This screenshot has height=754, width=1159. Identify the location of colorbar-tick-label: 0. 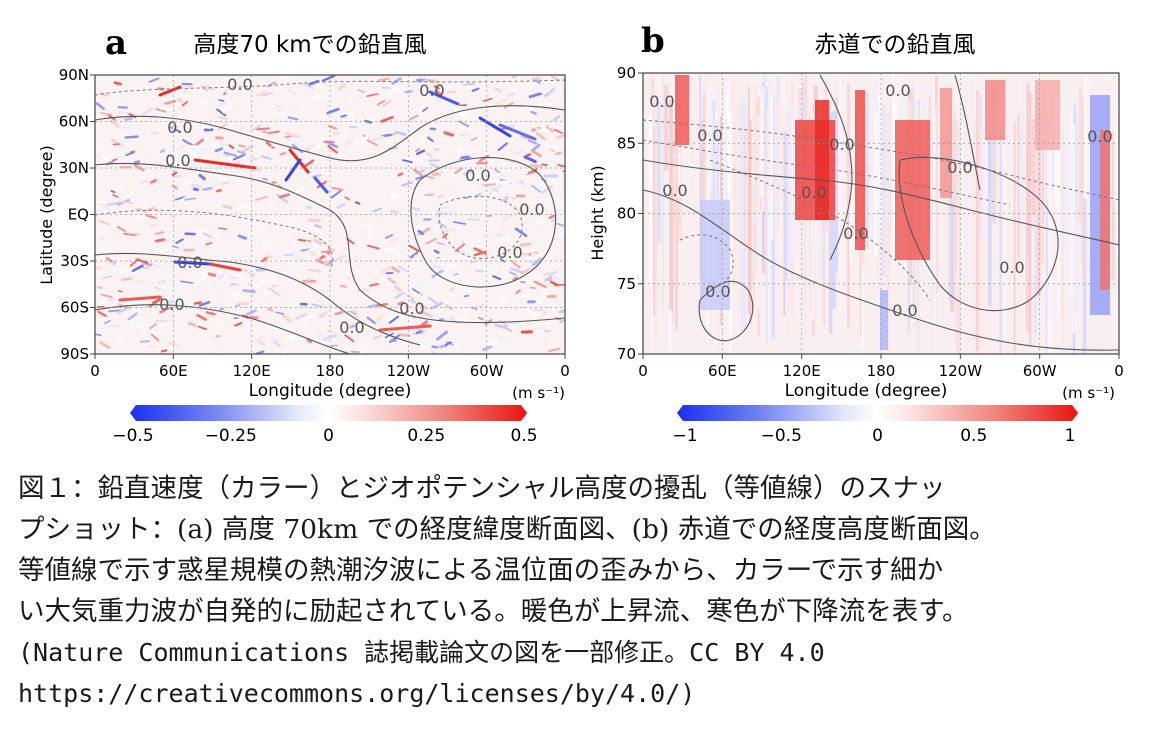
(328, 436).